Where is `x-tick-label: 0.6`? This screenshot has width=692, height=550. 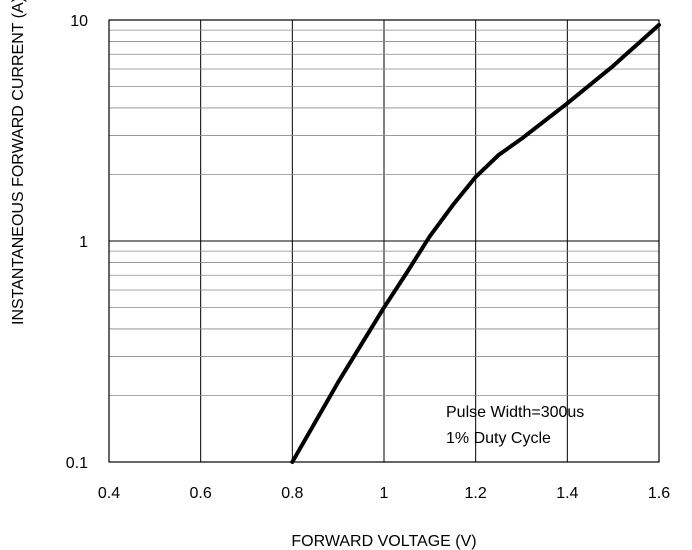
x-tick-label: 0.6 is located at coordinates (201, 493).